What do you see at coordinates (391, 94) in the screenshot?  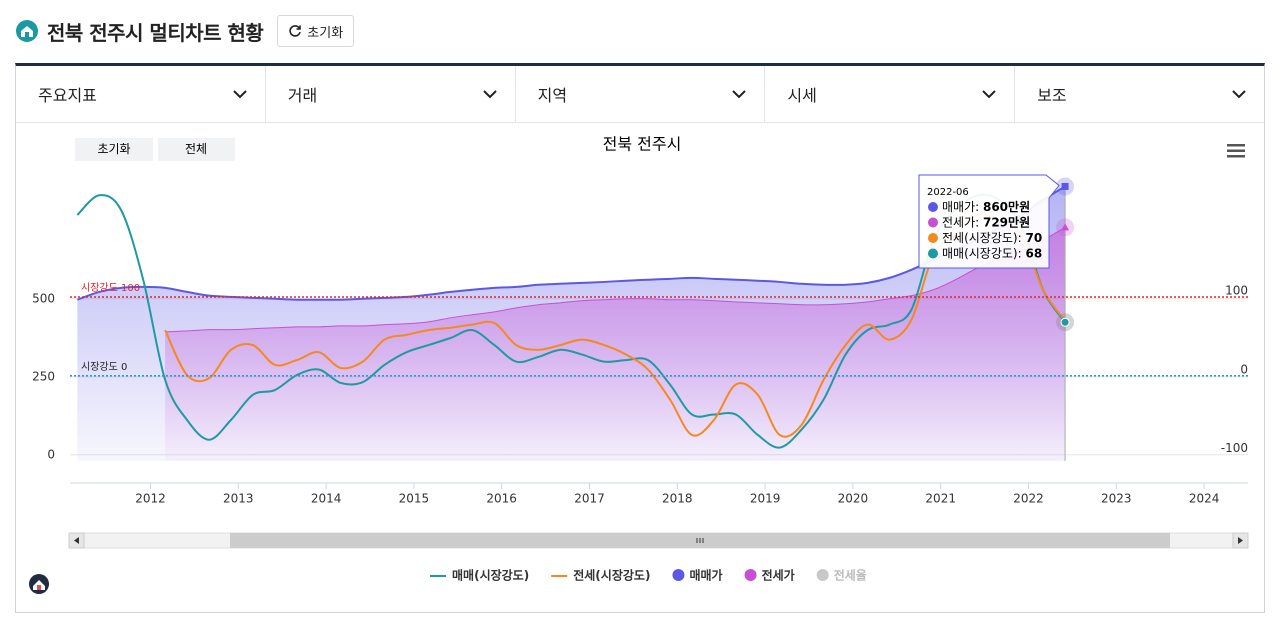 I see `filter-dropdown: 거래` at bounding box center [391, 94].